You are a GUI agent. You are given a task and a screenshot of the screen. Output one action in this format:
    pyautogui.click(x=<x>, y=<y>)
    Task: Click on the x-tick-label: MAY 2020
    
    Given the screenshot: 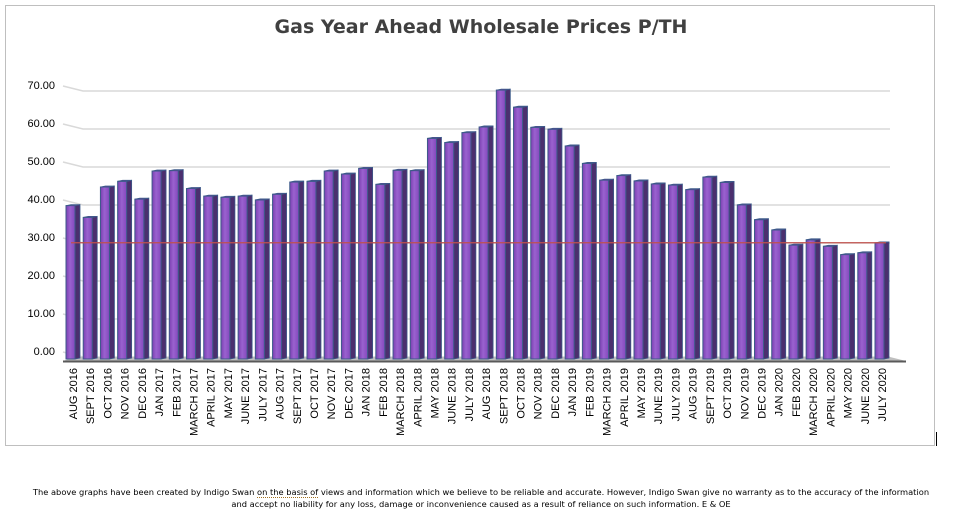 What is the action you would take?
    pyautogui.click(x=849, y=393)
    